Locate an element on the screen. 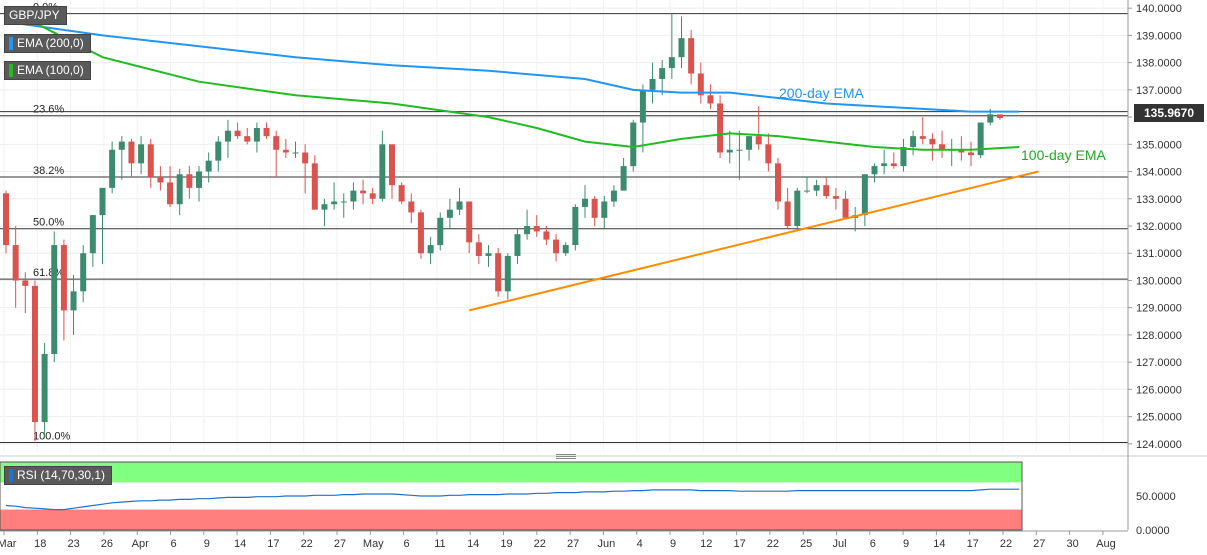 This screenshot has width=1207, height=555. time-tick-label: 6 is located at coordinates (173, 544).